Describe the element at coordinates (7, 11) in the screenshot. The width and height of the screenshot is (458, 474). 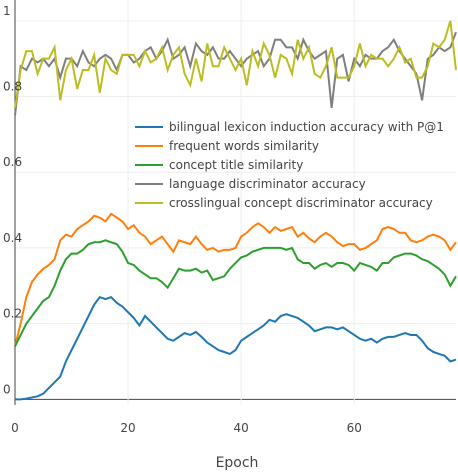
I see `y-tick-label: 1` at that location.